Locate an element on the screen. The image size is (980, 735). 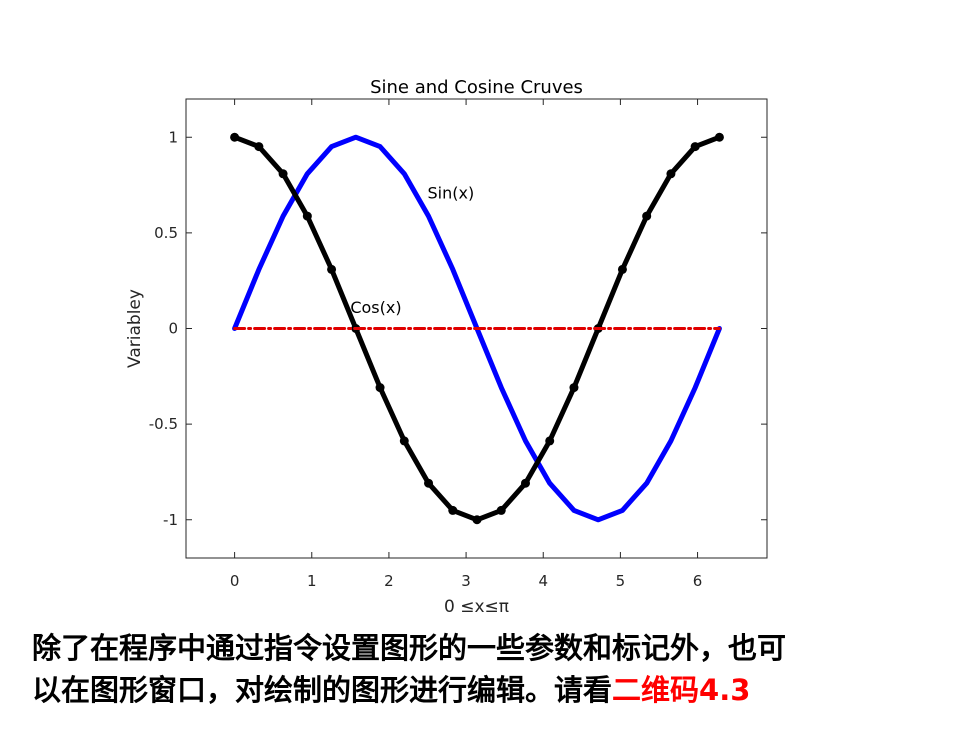
x-tick-label-2: 2 is located at coordinates (389, 581).